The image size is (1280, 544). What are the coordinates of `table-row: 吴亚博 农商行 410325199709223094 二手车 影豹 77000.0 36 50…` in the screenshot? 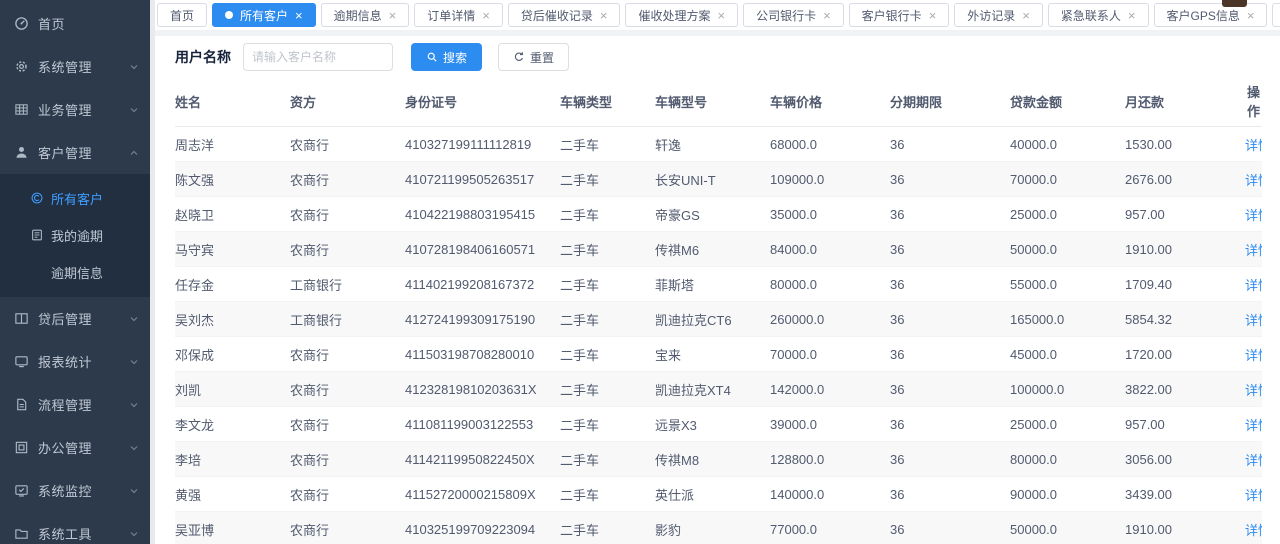 It's located at (718, 527).